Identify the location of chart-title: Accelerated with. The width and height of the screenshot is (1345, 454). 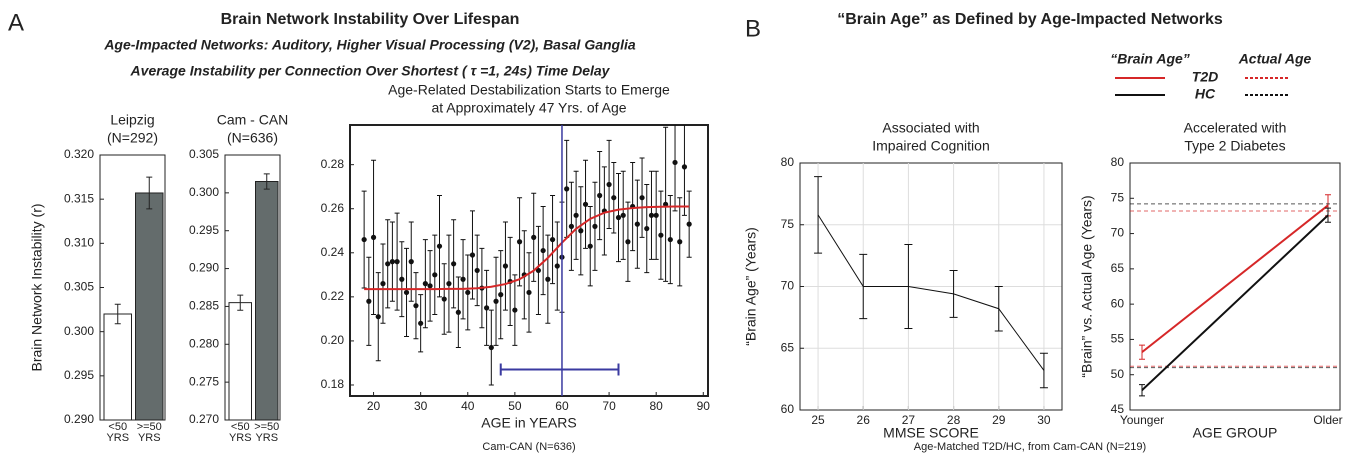
(1235, 128).